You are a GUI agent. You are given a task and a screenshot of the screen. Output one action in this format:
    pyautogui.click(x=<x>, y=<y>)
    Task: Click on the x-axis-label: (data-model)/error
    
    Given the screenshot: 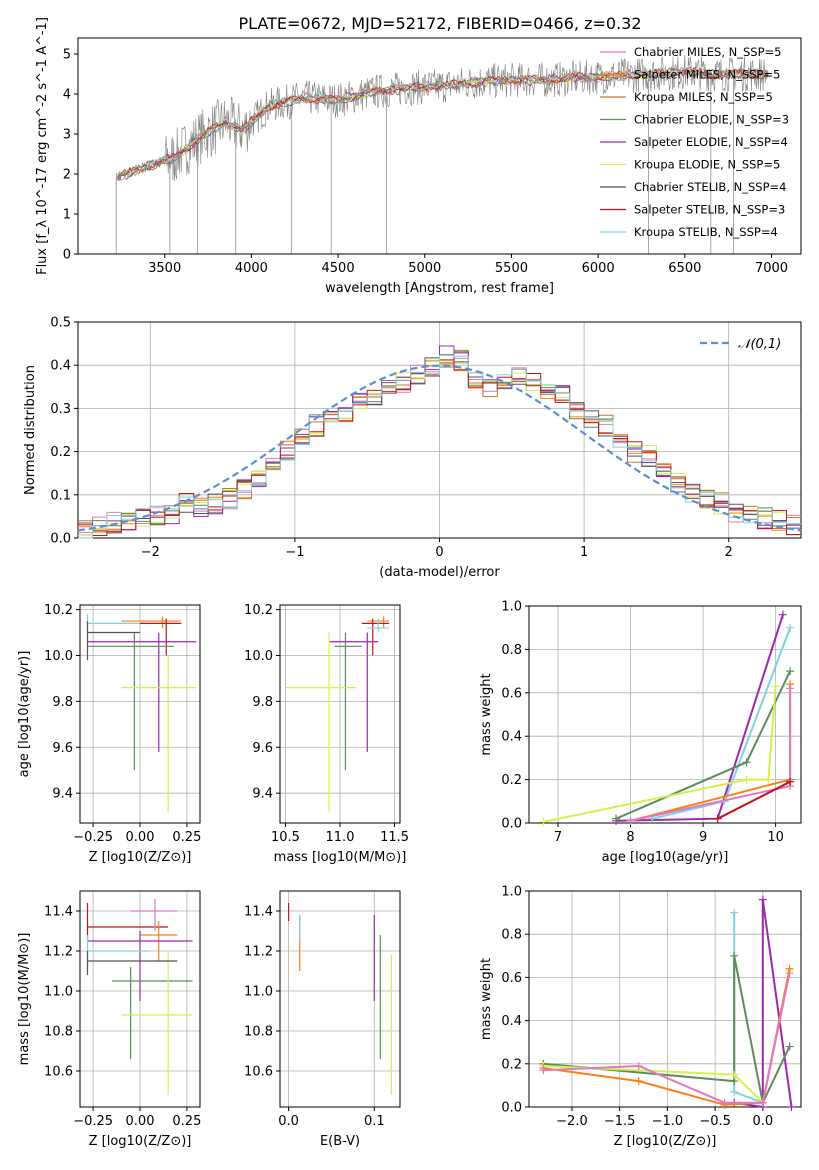 What is the action you would take?
    pyautogui.click(x=439, y=572)
    